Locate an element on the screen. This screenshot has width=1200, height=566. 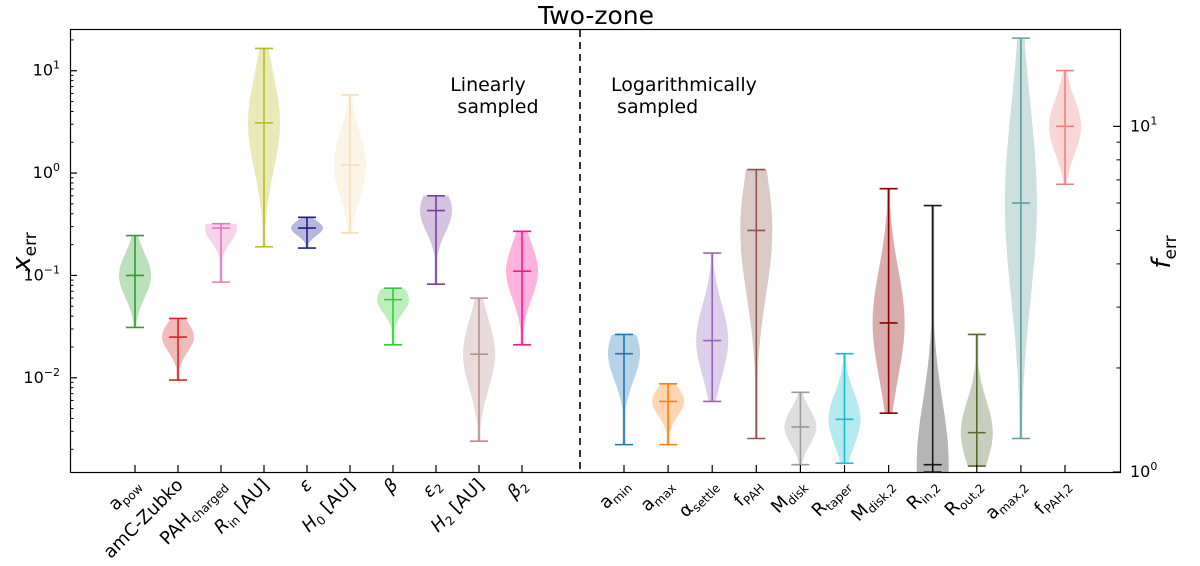
left-tick-label: 10⁻² is located at coordinates (41, 376).